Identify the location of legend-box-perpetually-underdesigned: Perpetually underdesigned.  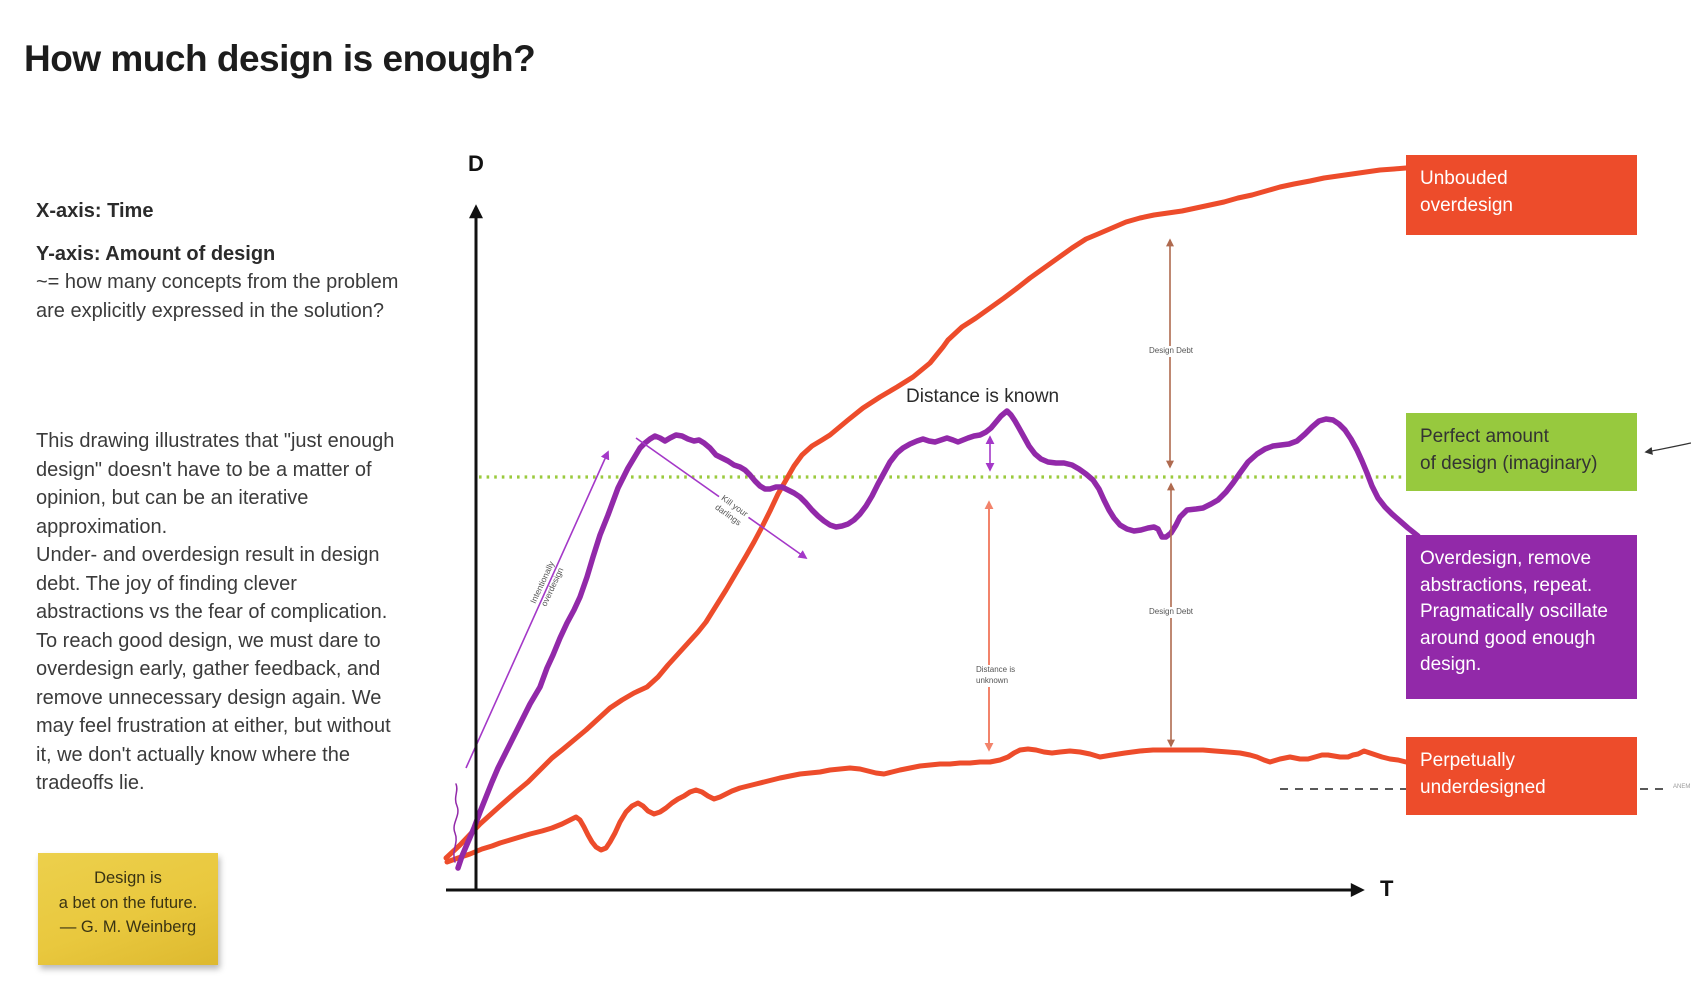
(1521, 776).